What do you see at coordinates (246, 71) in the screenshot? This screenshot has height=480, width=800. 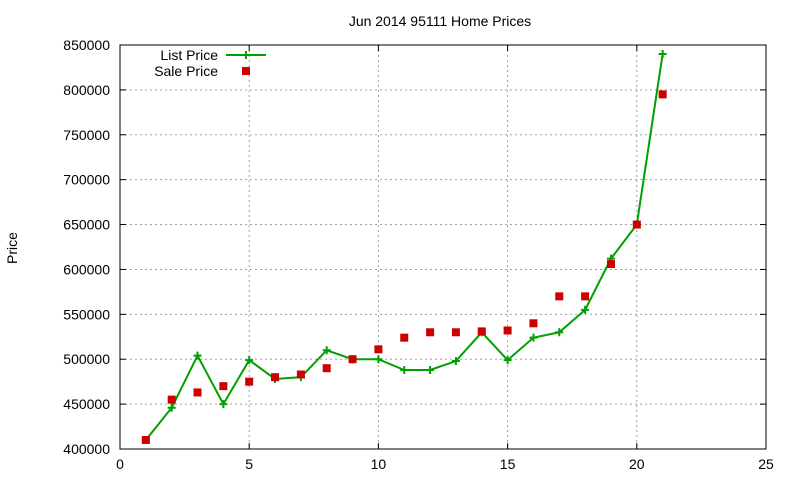 I see `legend-square-marker` at bounding box center [246, 71].